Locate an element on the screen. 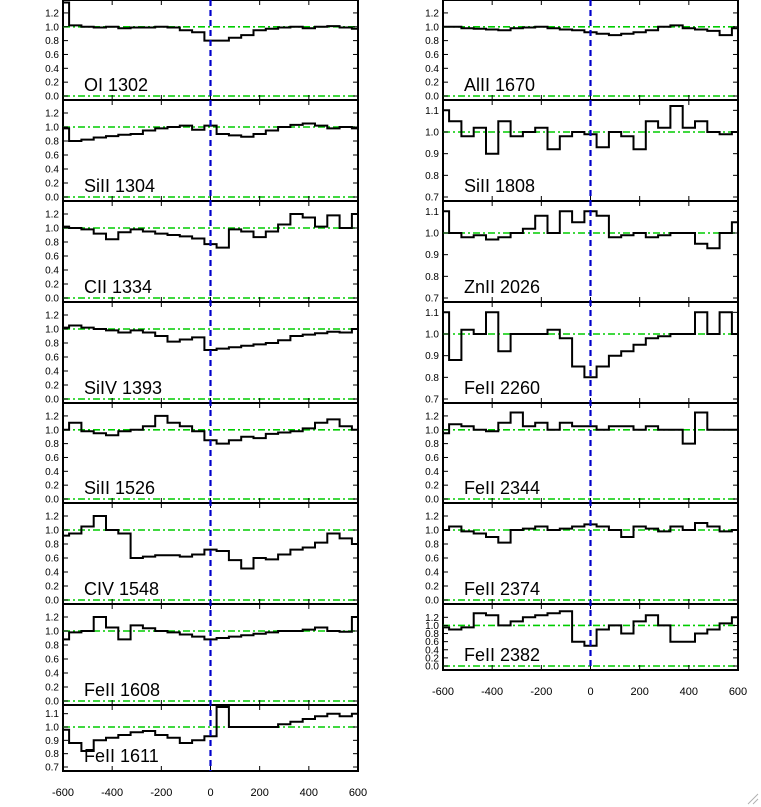  ytick-label-FeII2382-6: 1.2 is located at coordinates (432, 618).